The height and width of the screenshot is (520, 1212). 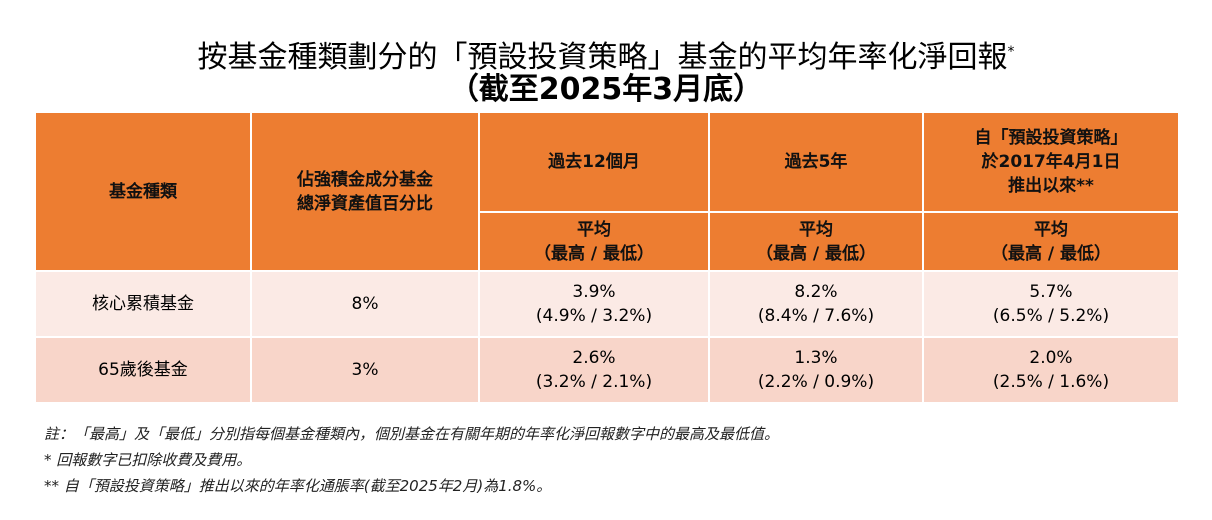 I want to click on header-5-years: 過去5年, so click(x=816, y=162).